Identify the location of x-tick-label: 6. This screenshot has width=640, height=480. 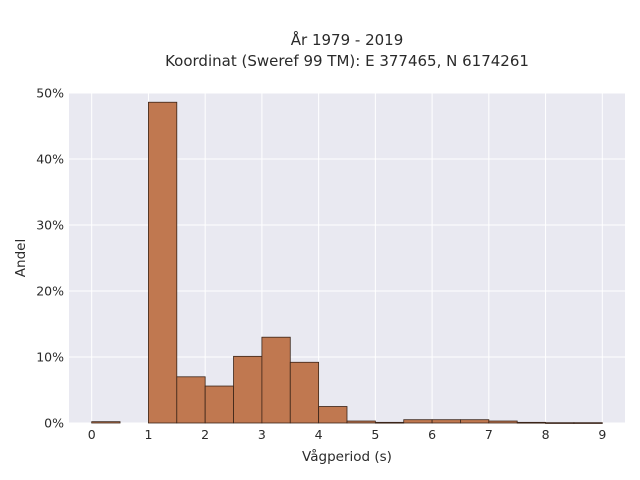
(432, 434).